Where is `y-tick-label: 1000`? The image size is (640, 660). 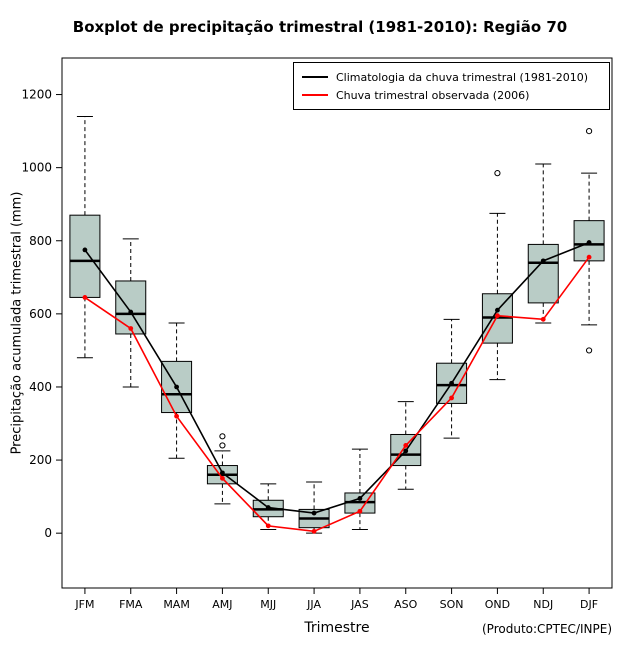 y-tick-label: 1000 is located at coordinates (36, 168).